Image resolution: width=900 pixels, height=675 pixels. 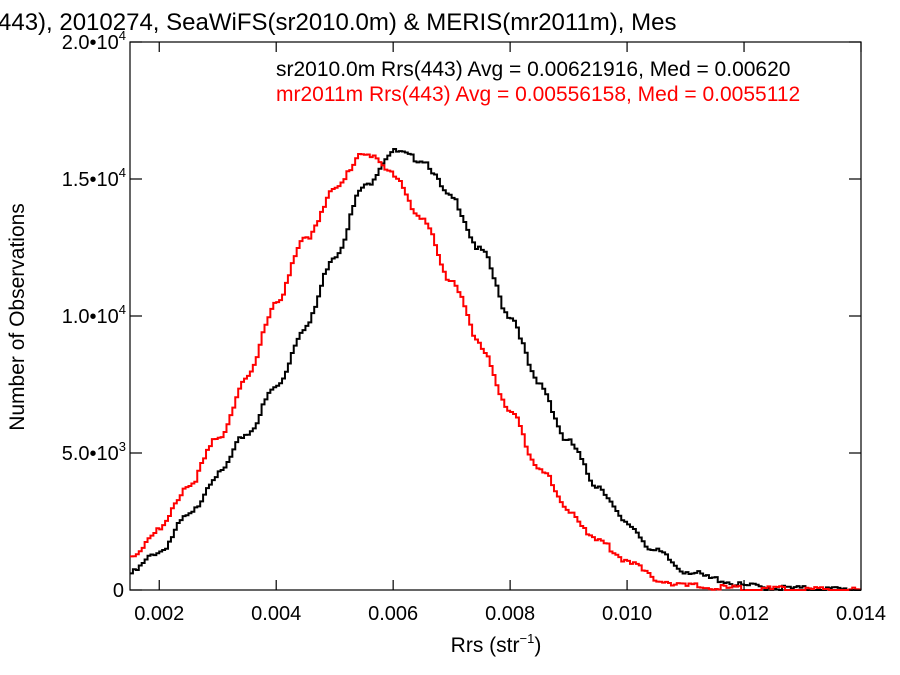 What do you see at coordinates (627, 614) in the screenshot?
I see `x-tick-label-4: 0.010` at bounding box center [627, 614].